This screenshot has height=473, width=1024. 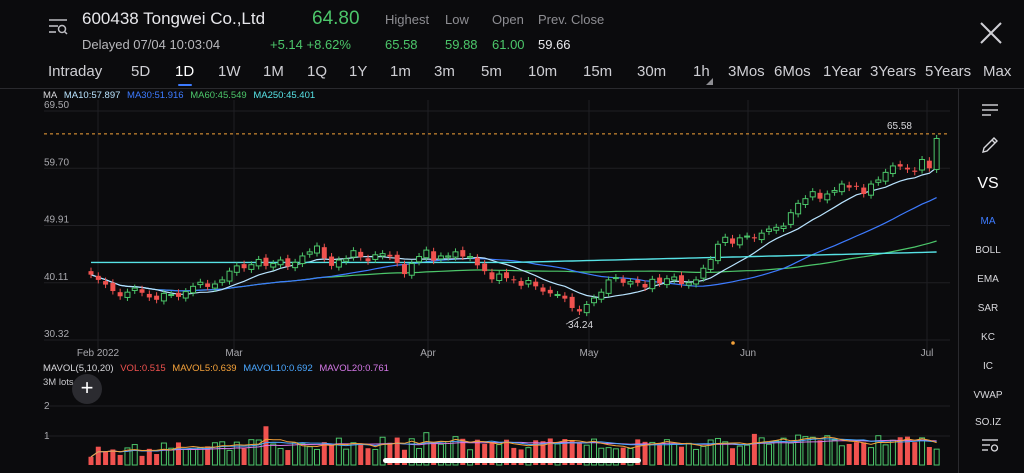 I want to click on open-label: Open, so click(x=508, y=19).